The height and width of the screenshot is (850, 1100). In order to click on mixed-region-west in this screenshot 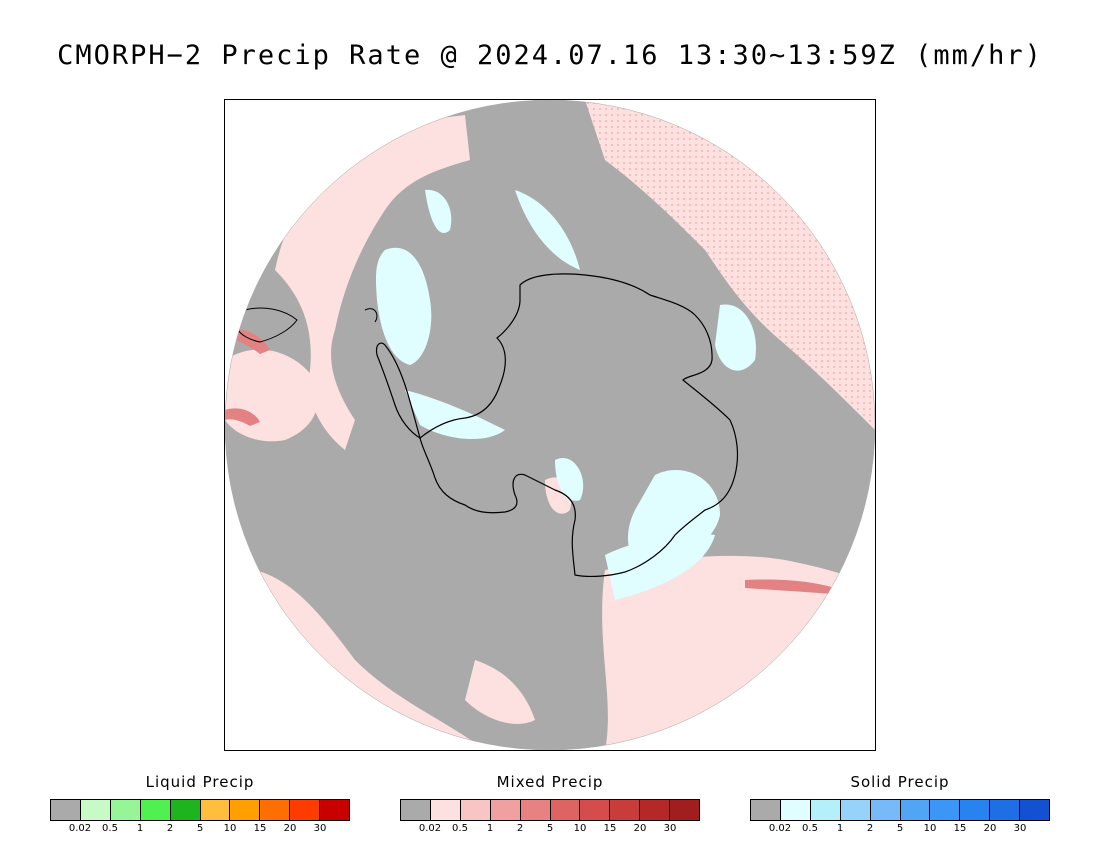, I will do `click(372, 282)`.